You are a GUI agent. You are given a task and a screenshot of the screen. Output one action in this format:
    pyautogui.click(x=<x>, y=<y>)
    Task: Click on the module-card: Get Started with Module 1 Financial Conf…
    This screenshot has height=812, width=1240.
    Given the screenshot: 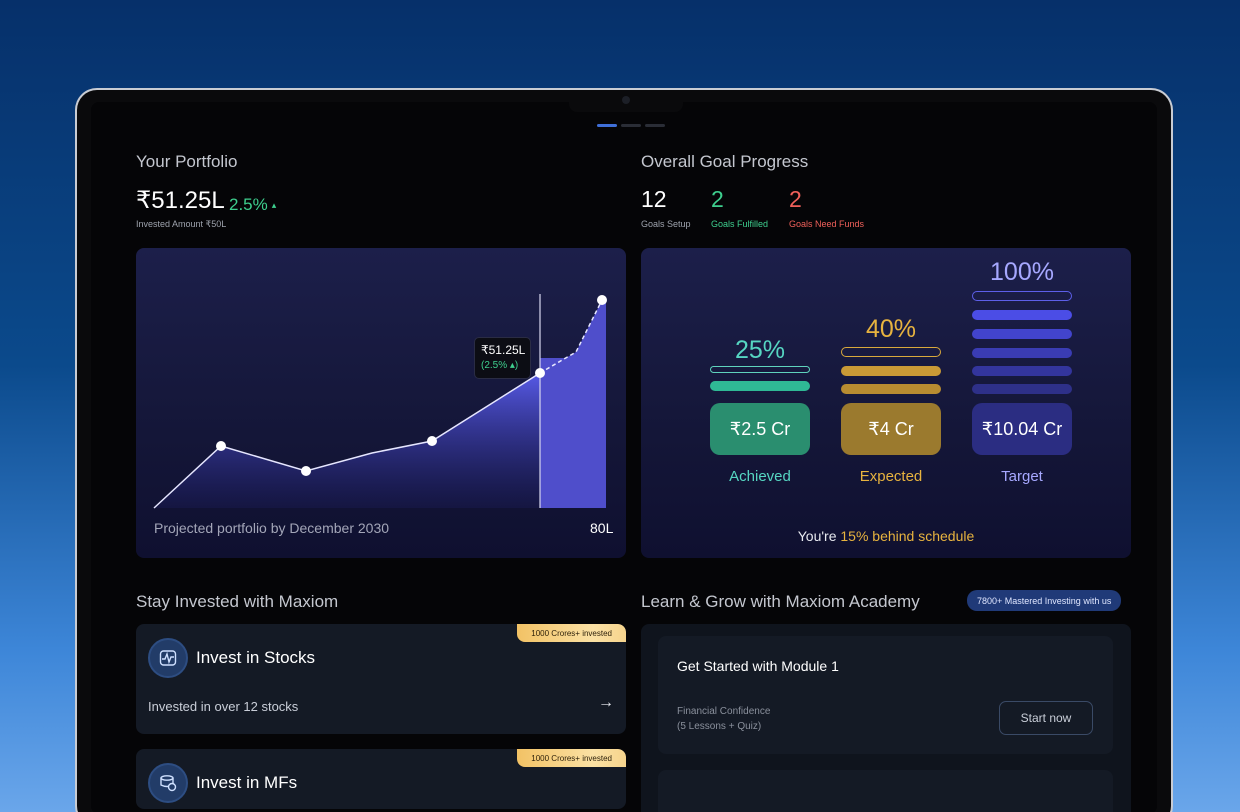 What is the action you would take?
    pyautogui.click(x=885, y=695)
    